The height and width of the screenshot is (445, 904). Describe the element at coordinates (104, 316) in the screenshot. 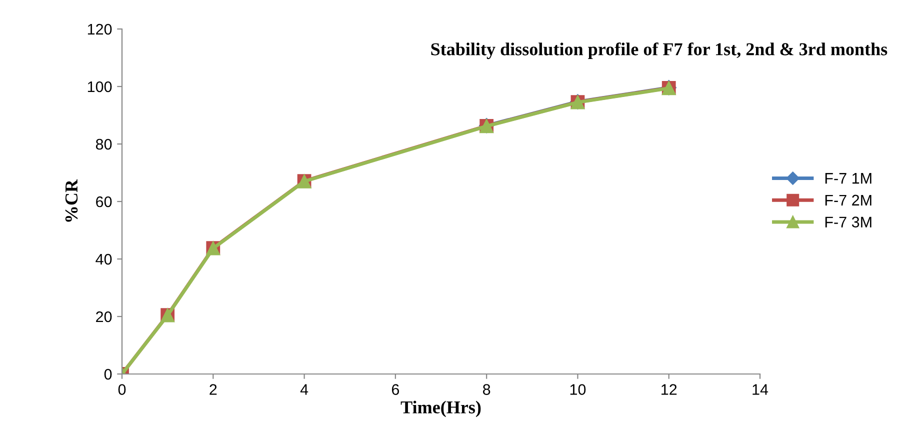

I see `y-tick-label: 20` at that location.